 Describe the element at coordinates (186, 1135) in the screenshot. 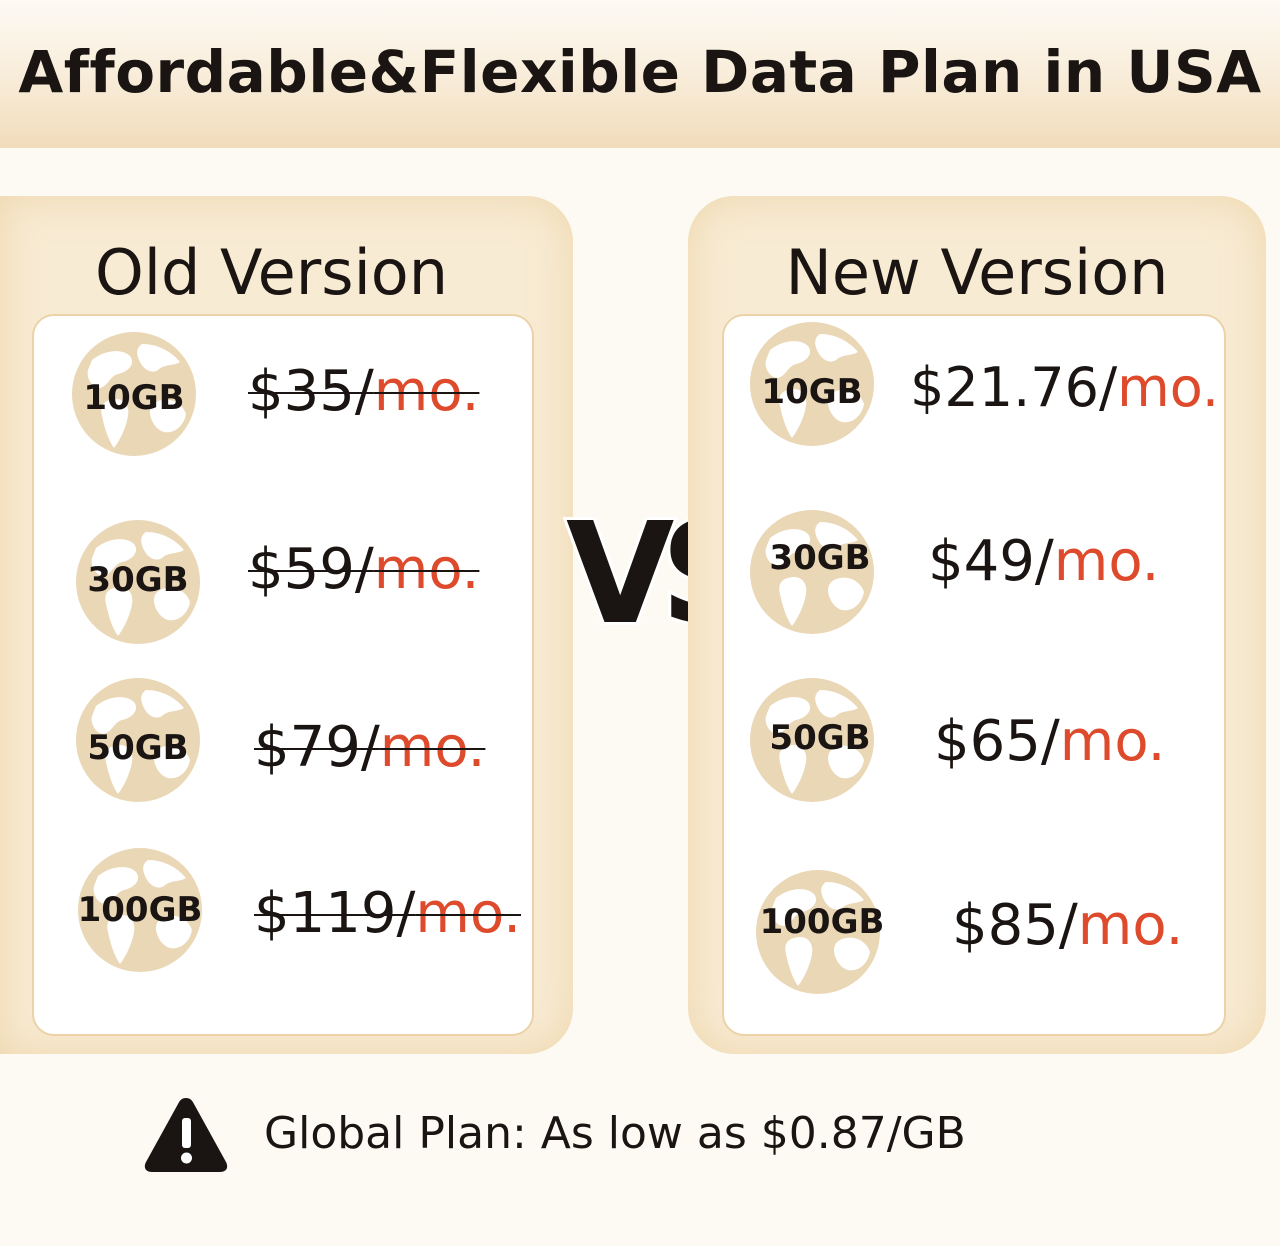

I see `warning-icon` at that location.